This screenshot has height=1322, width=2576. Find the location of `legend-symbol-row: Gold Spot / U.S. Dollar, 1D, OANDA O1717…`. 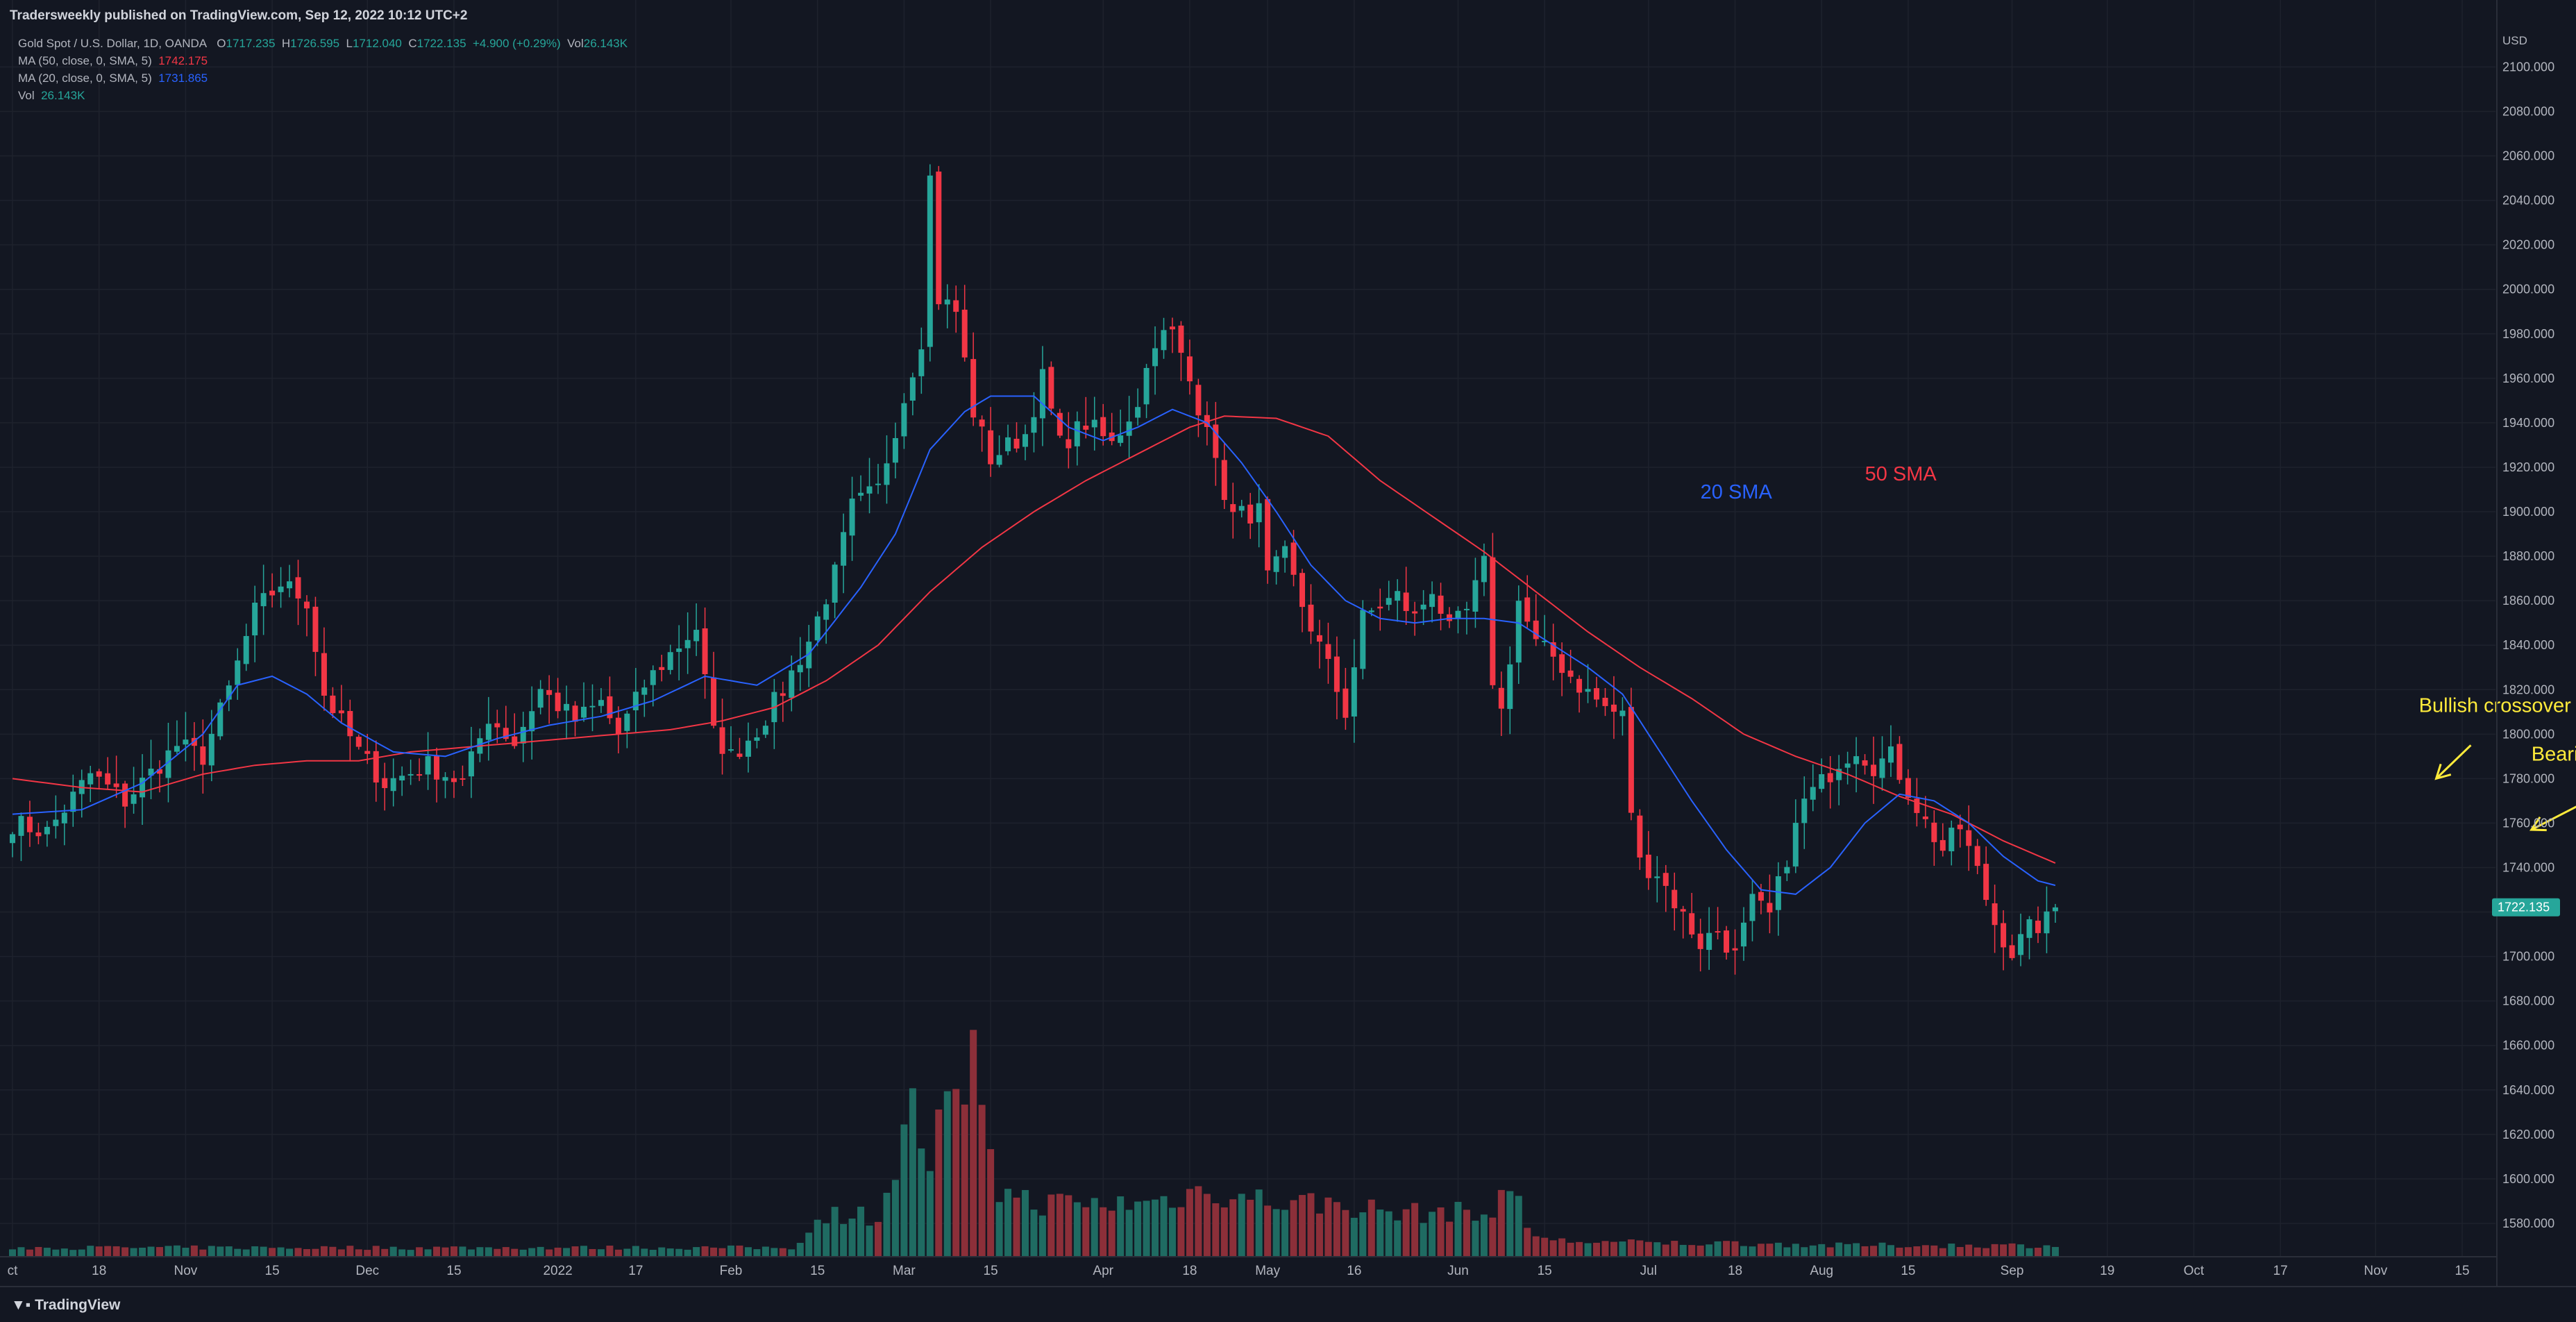

legend-symbol-row: Gold Spot / U.S. Dollar, 1D, OANDA O1717… is located at coordinates (323, 43).